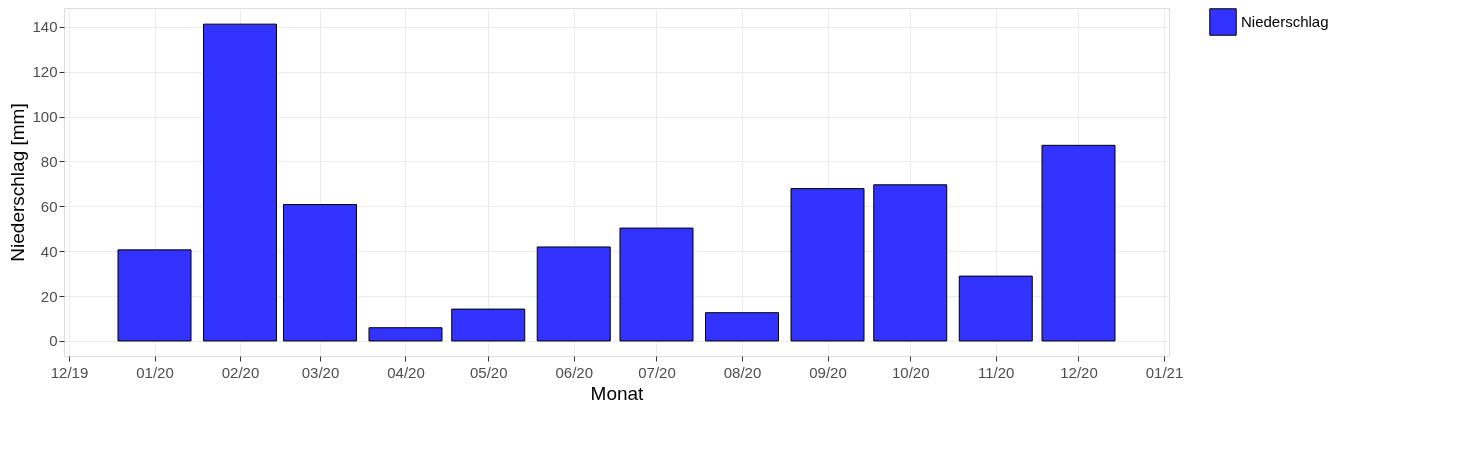  I want to click on y-tick-label: 20, so click(49, 296).